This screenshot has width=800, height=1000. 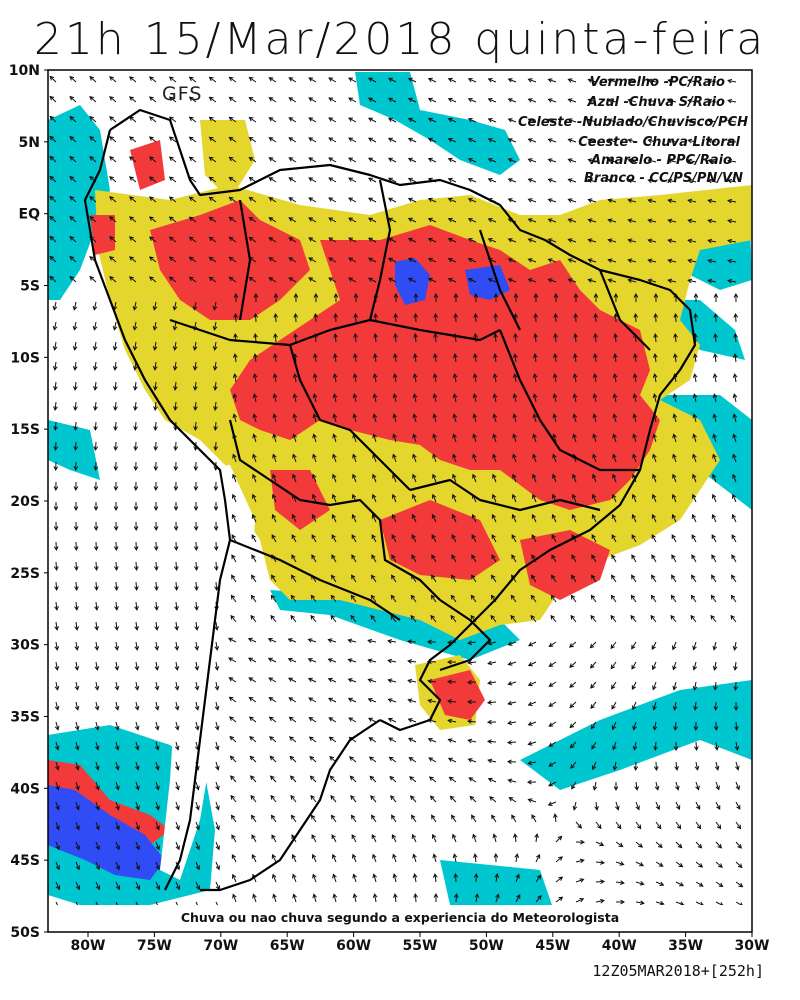 I want to click on lon-tick-label: 40W, so click(x=619, y=946).